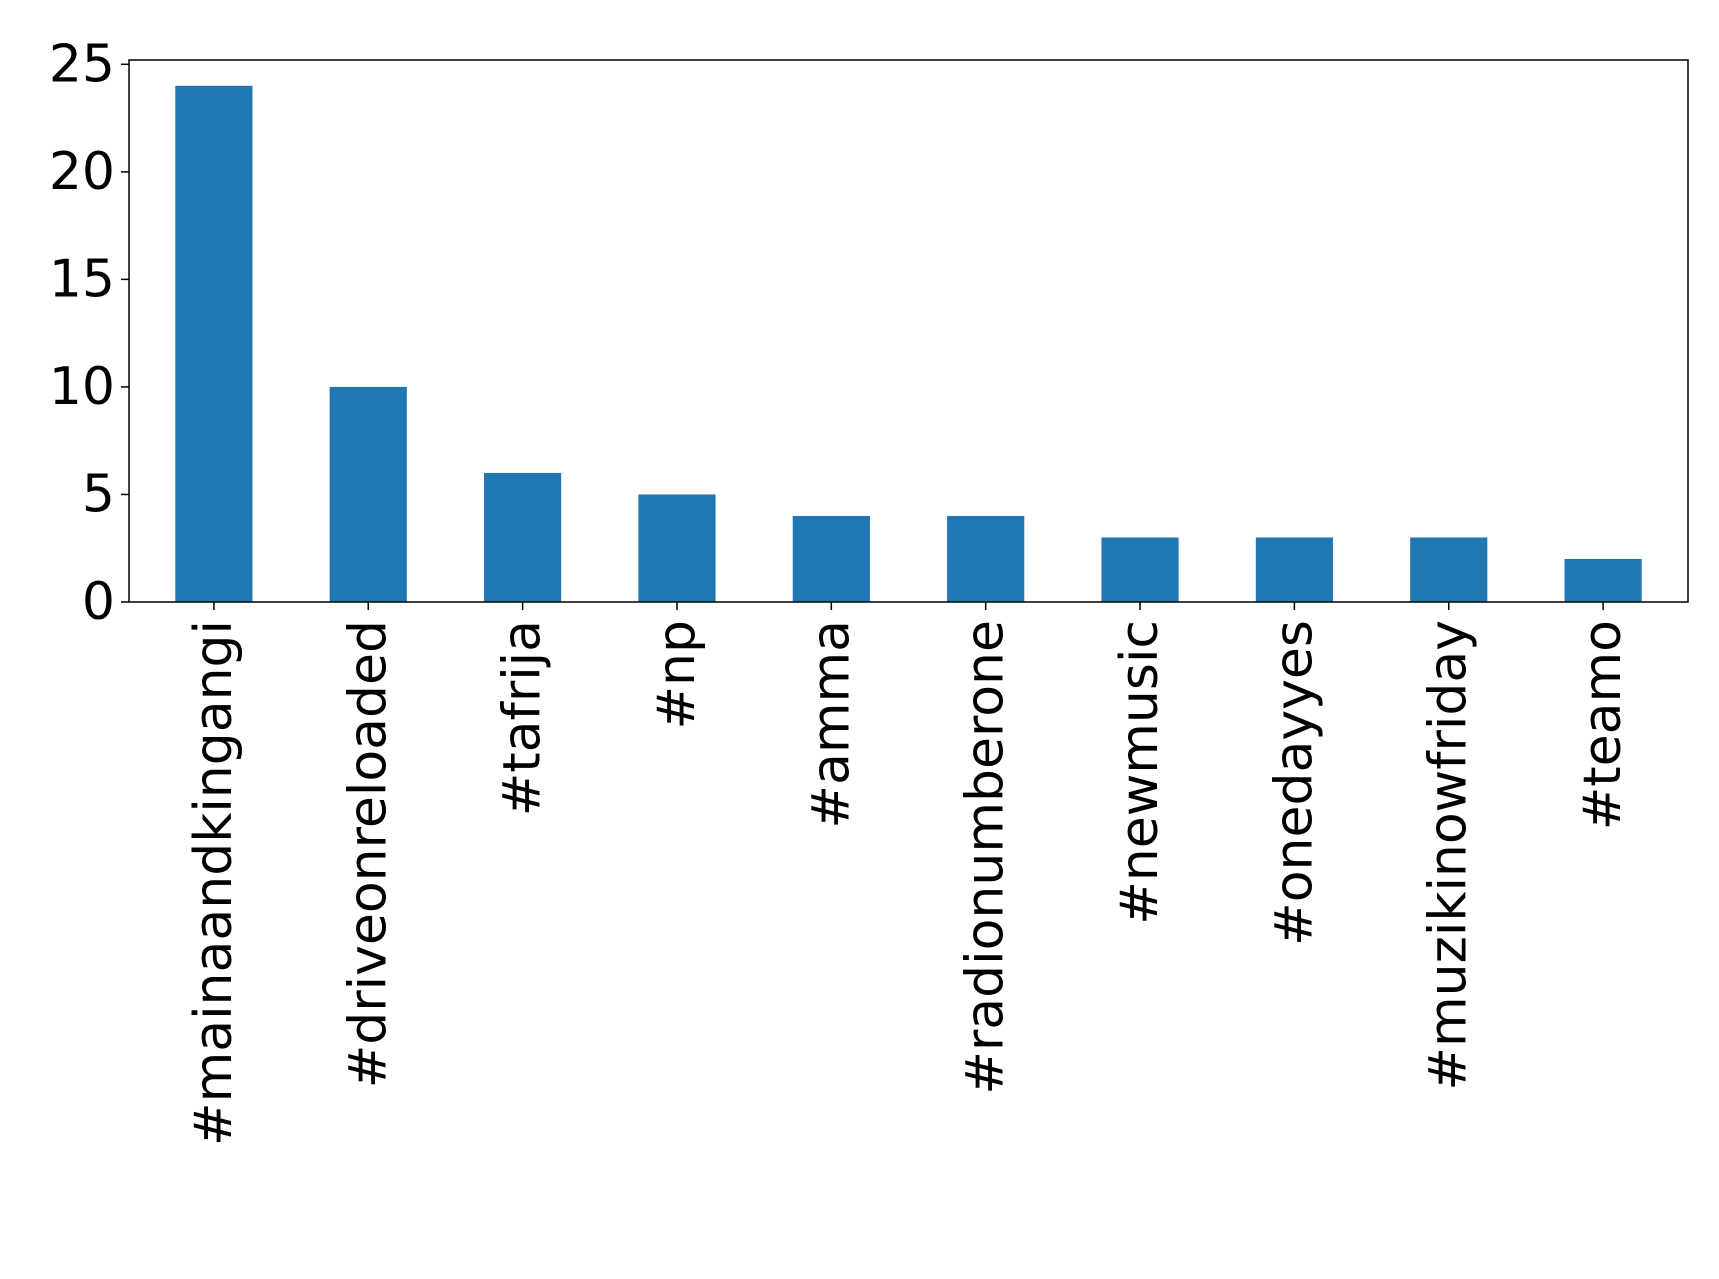  I want to click on y-tick-label: 25, so click(82, 64).